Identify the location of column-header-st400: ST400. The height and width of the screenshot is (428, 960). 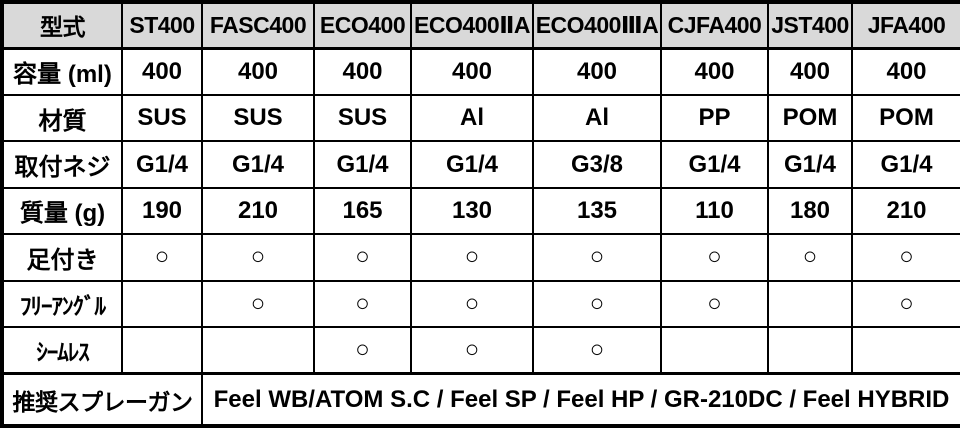
(162, 25).